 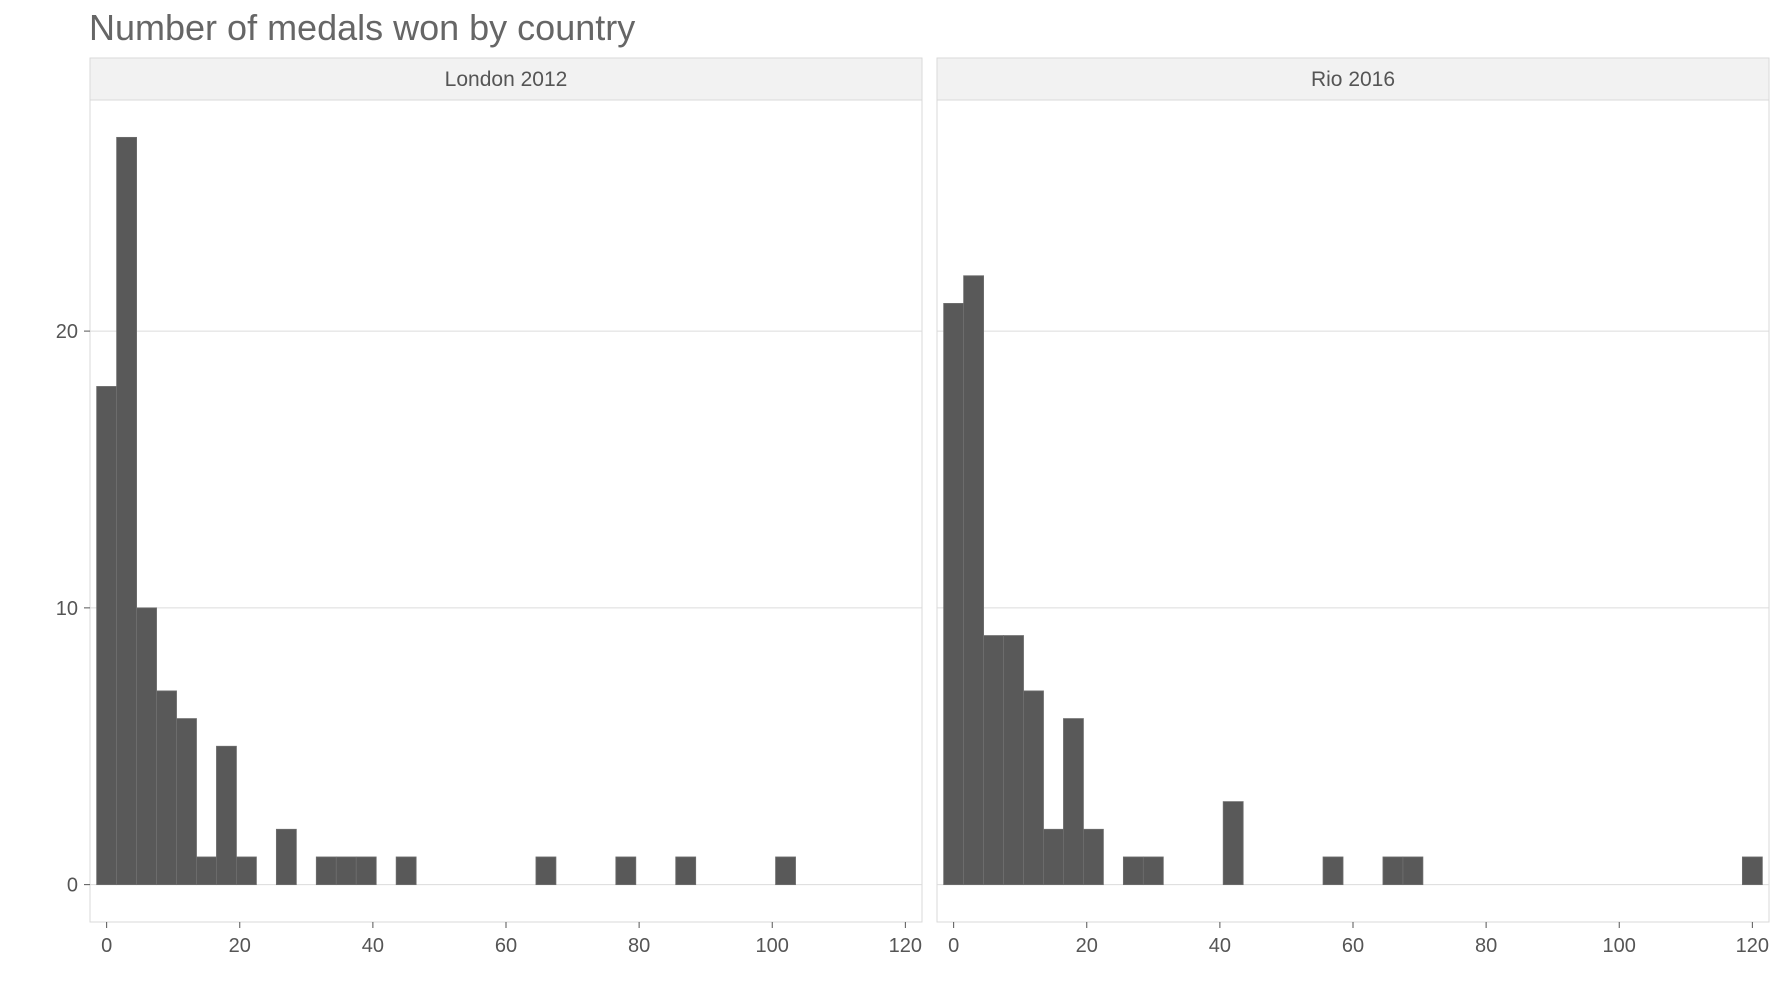 I want to click on chart-title: Number of medals won by country, so click(x=362, y=27).